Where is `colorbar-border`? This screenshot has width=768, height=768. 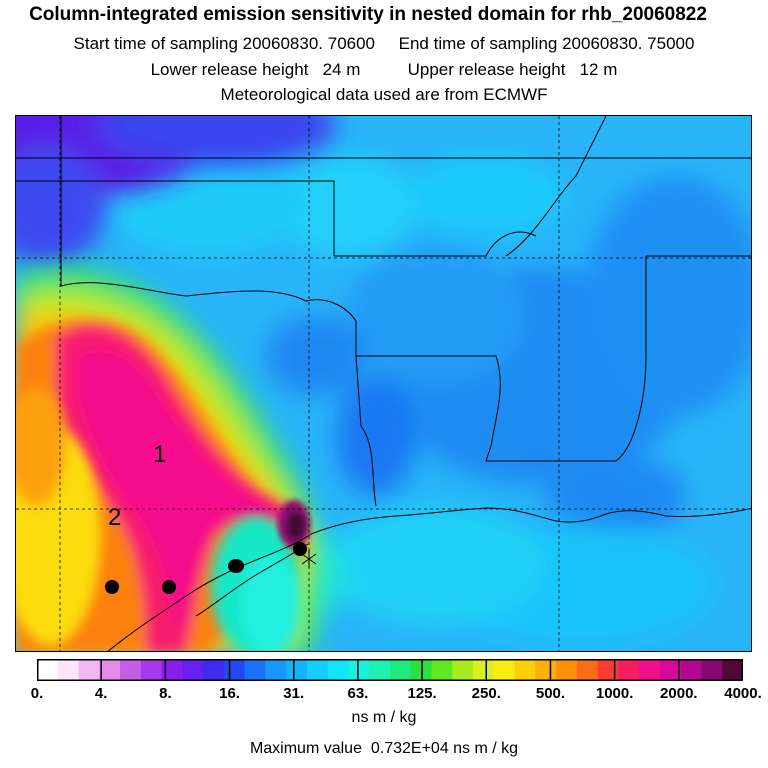 colorbar-border is located at coordinates (390, 670).